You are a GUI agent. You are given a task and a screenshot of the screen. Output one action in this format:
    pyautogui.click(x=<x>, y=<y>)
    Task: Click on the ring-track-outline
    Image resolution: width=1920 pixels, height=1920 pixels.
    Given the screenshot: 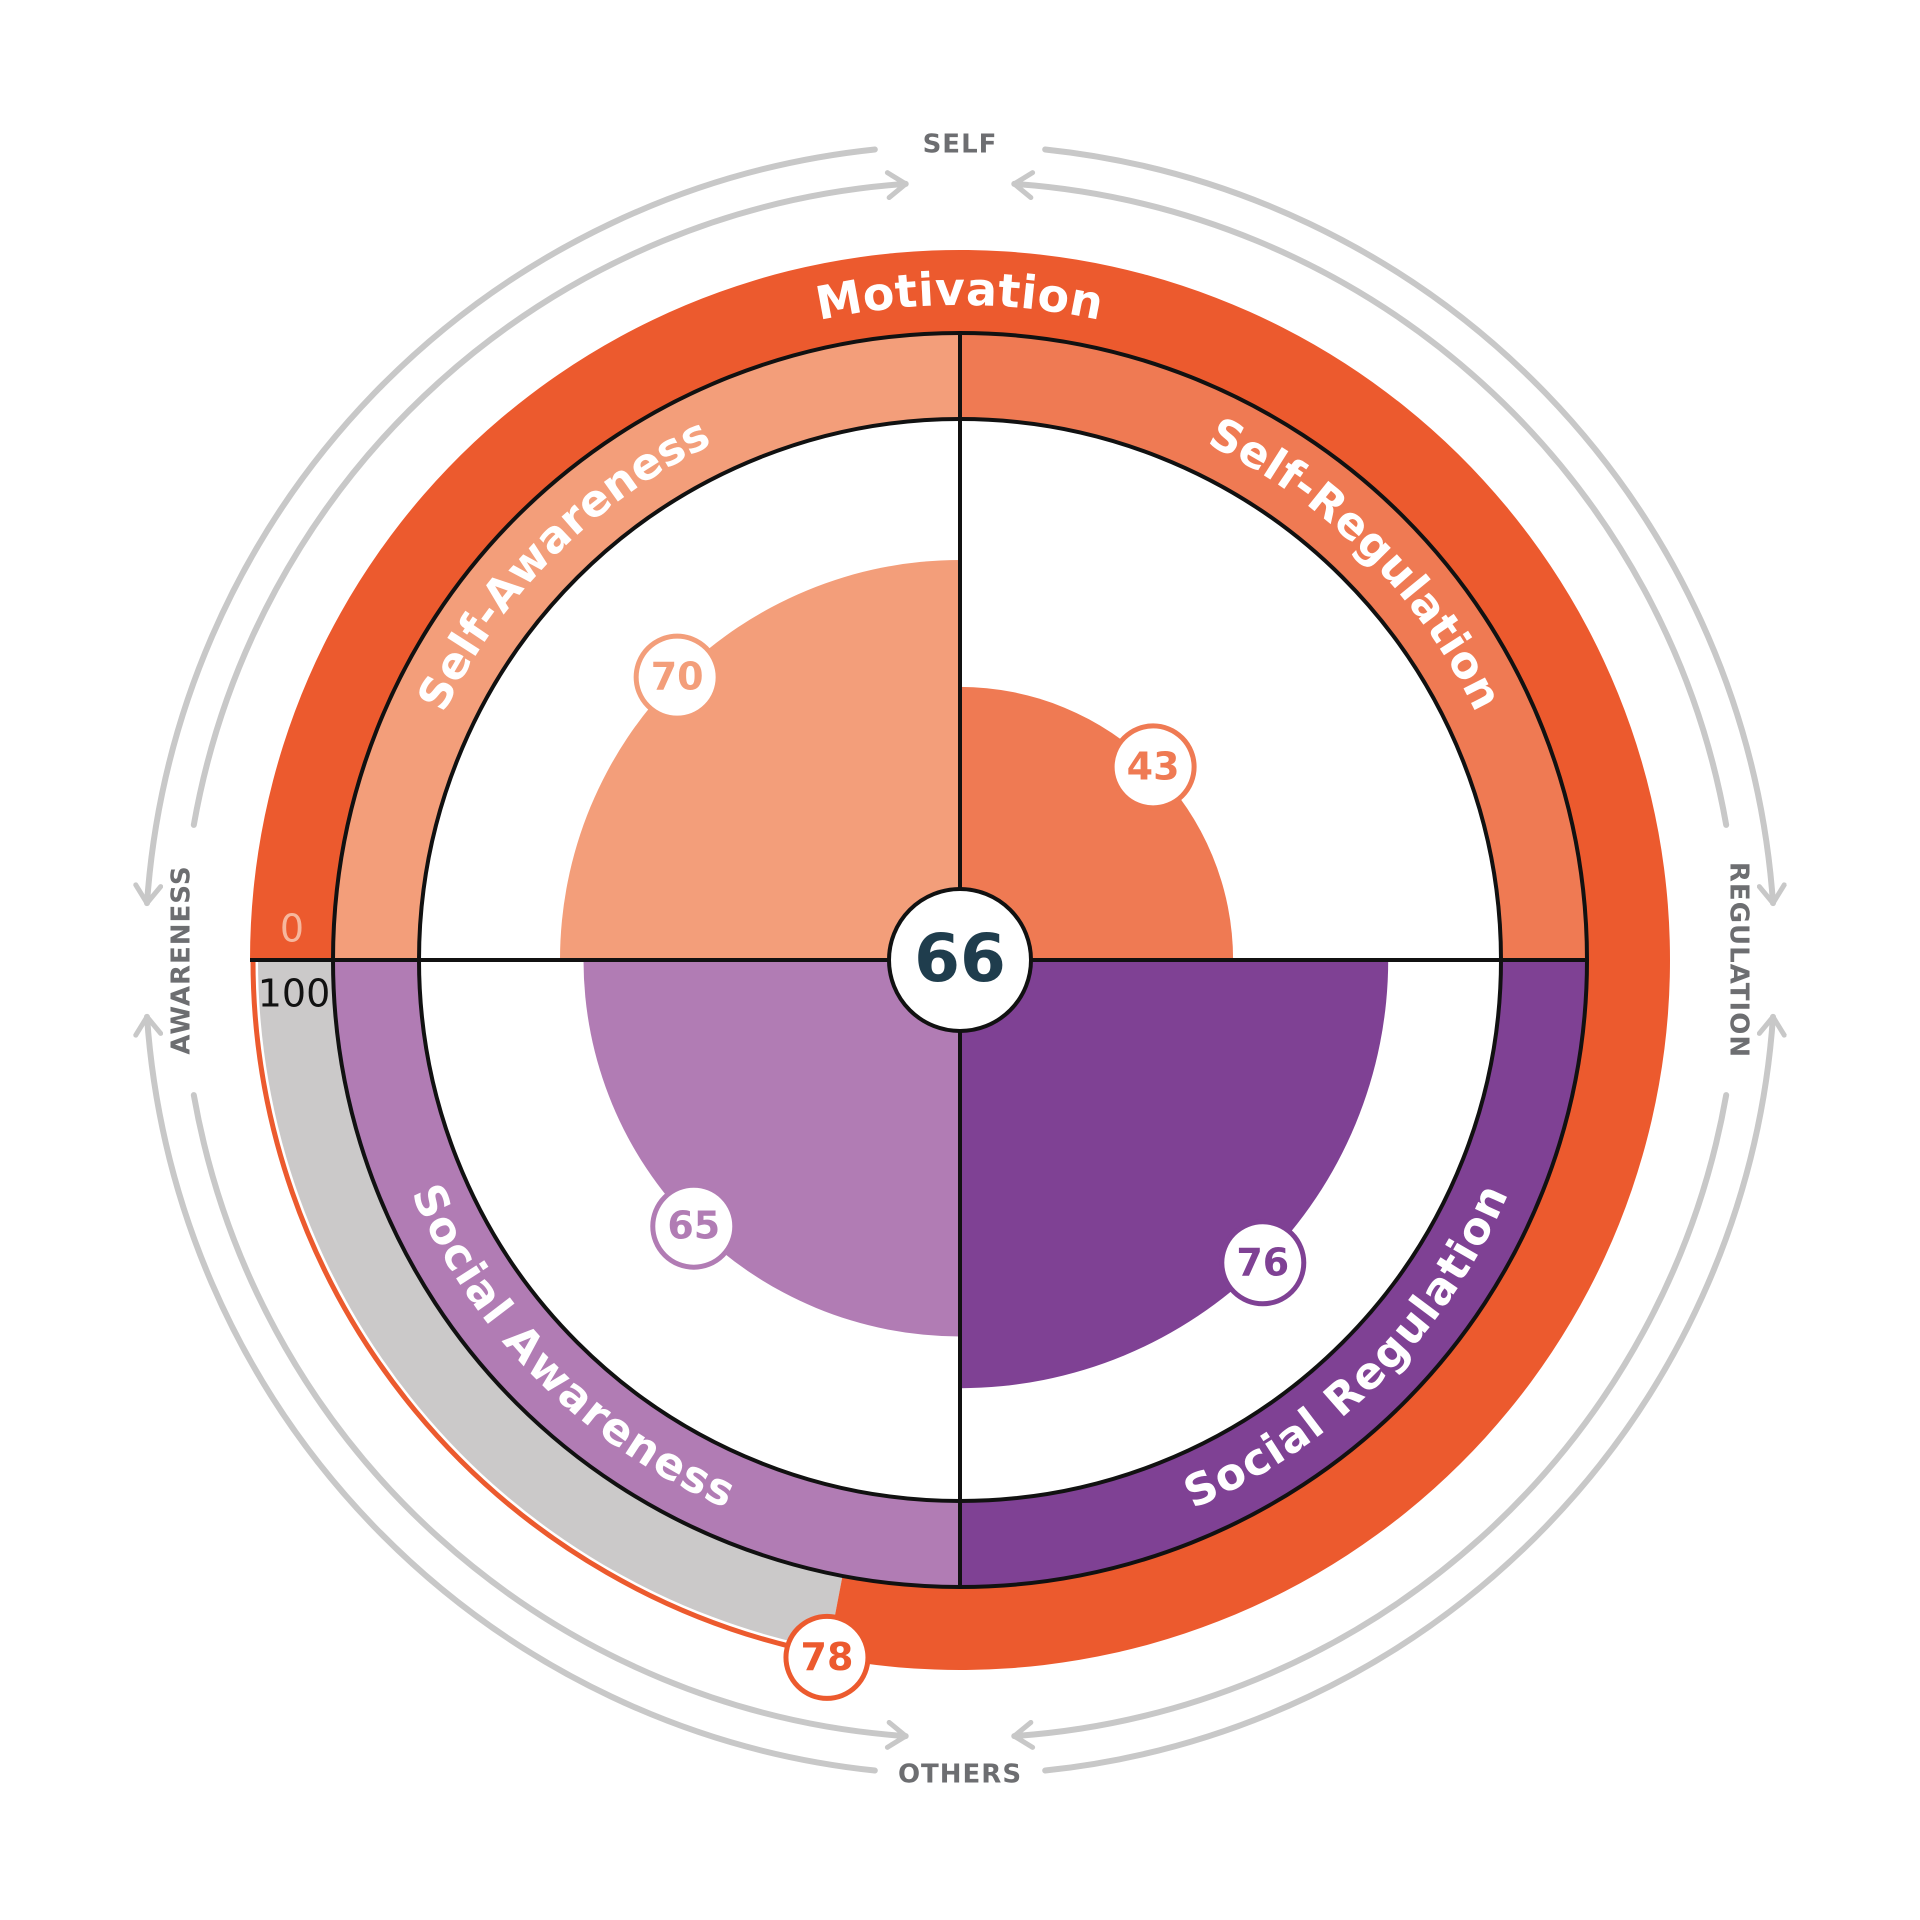 What is the action you would take?
    pyautogui.click(x=539, y=1308)
    